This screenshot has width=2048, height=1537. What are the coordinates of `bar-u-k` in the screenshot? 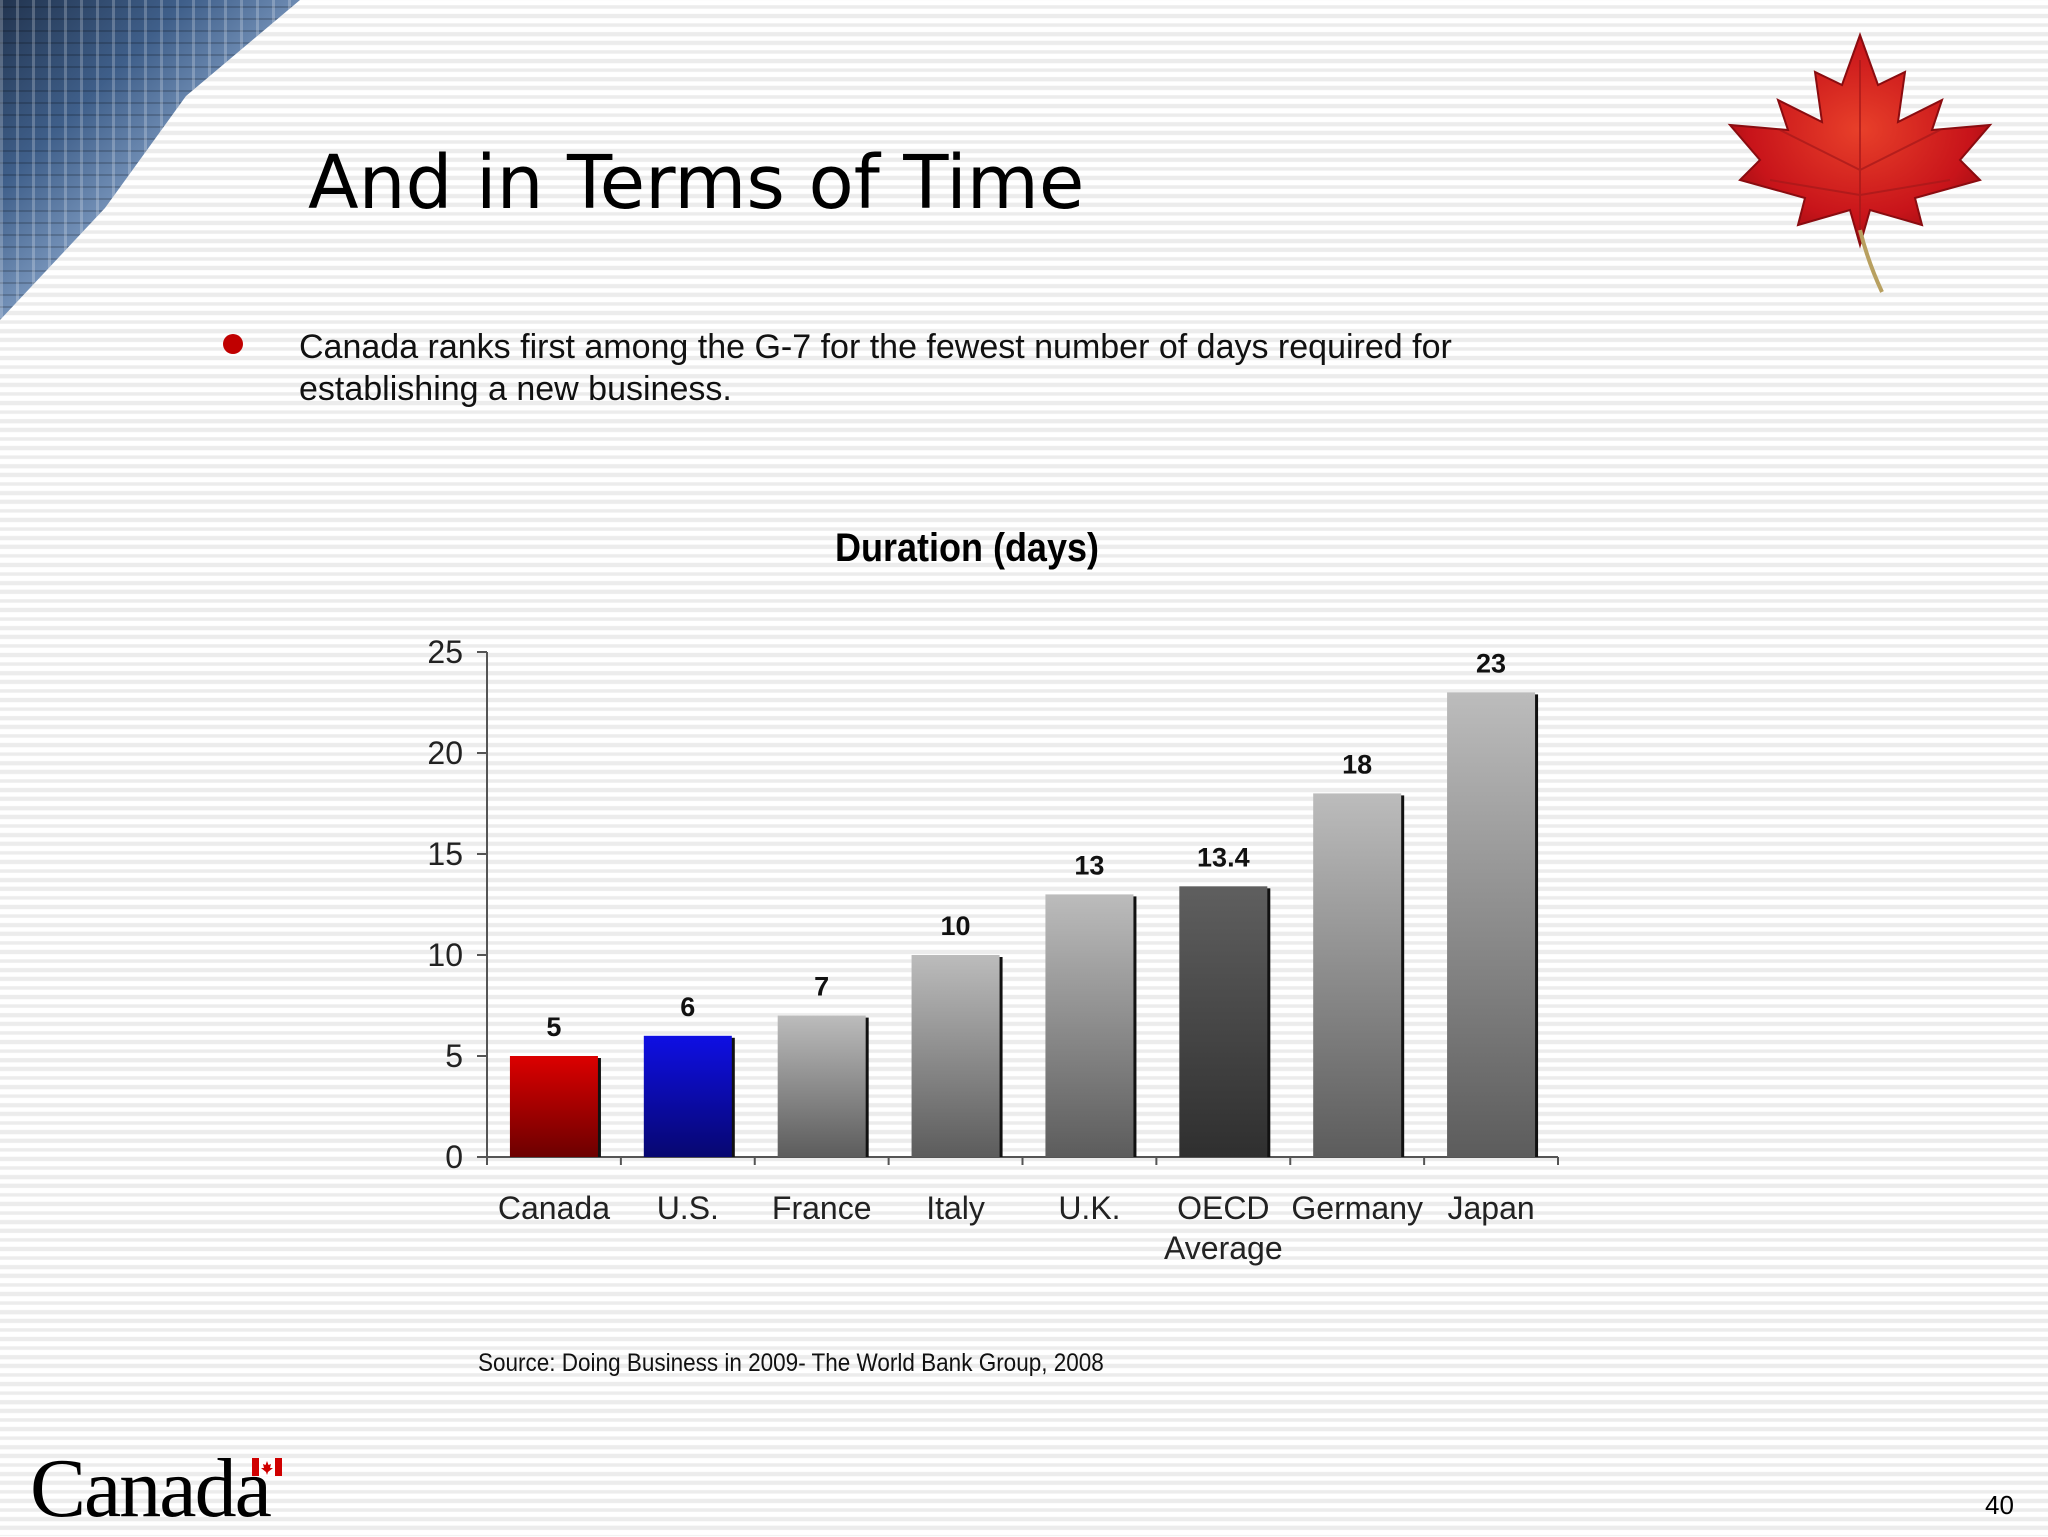 It's located at (1089, 1025).